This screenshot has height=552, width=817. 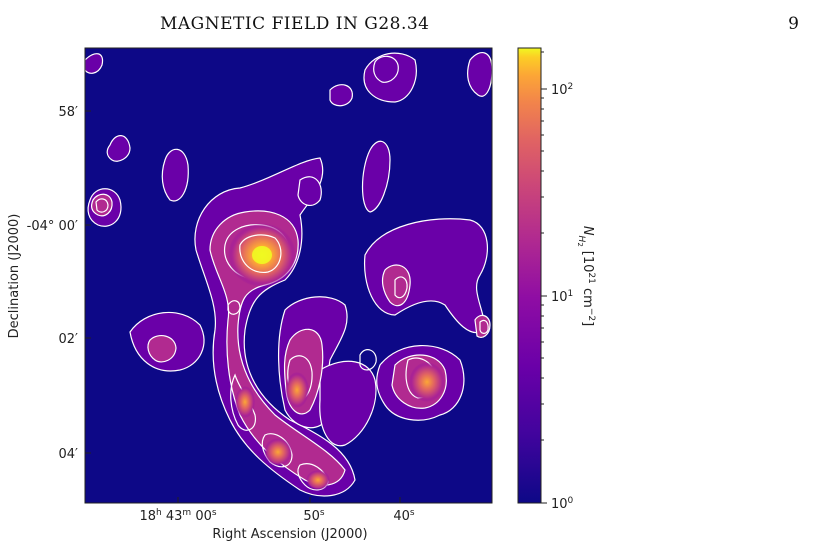 What do you see at coordinates (562, 90) in the screenshot?
I see `colorbar-tick-1e2: 102` at bounding box center [562, 90].